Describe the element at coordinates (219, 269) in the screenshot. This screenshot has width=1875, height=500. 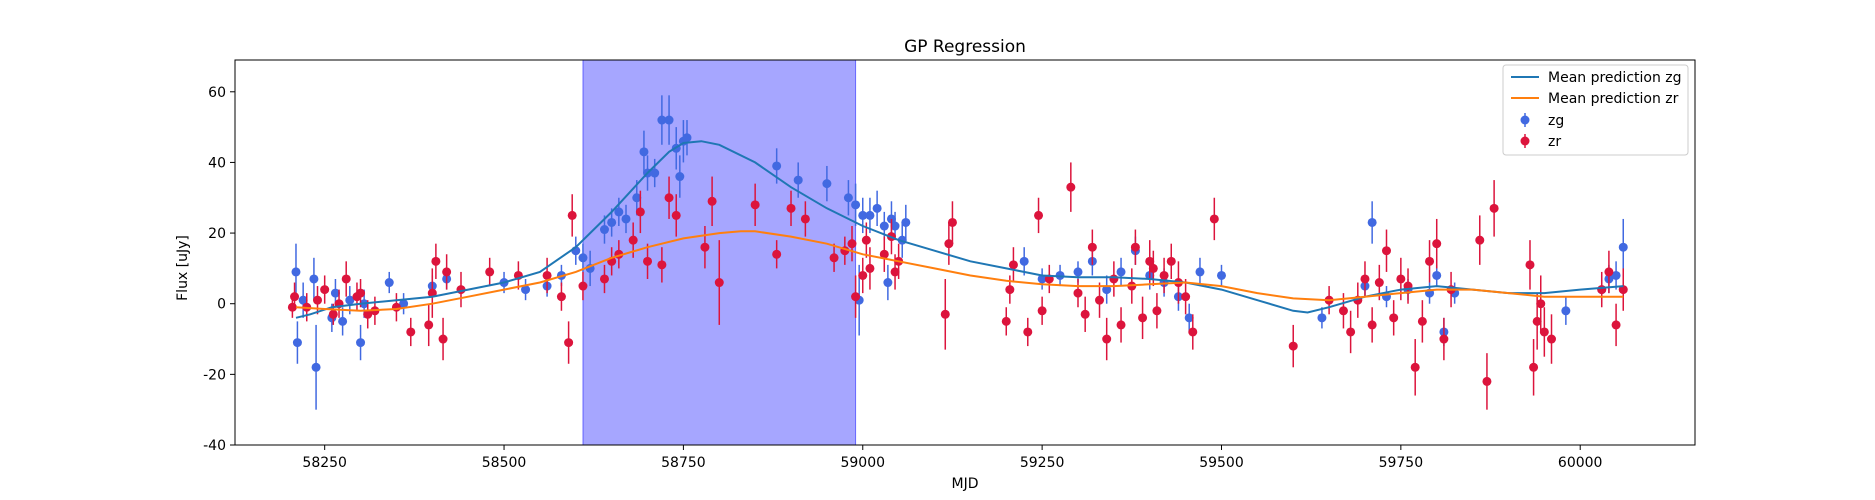
I see `y-axis-ticks: -40 -20 0 20 40 60` at that location.